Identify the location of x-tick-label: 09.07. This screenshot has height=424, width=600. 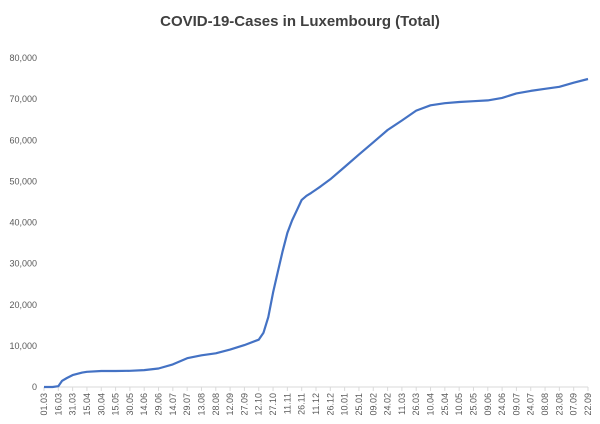
(516, 404).